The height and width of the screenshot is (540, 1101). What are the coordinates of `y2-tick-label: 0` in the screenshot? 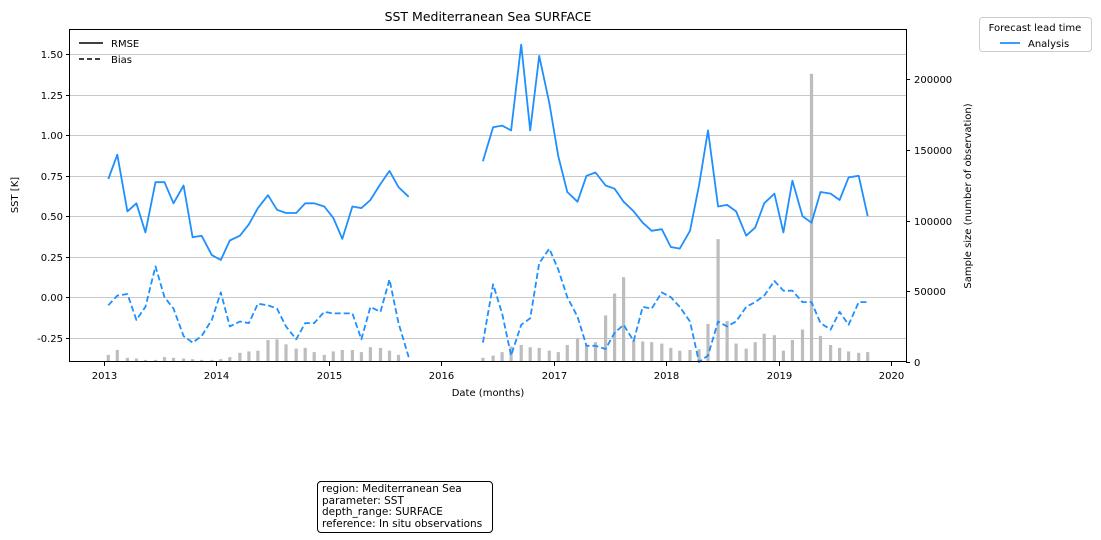 It's located at (917, 363).